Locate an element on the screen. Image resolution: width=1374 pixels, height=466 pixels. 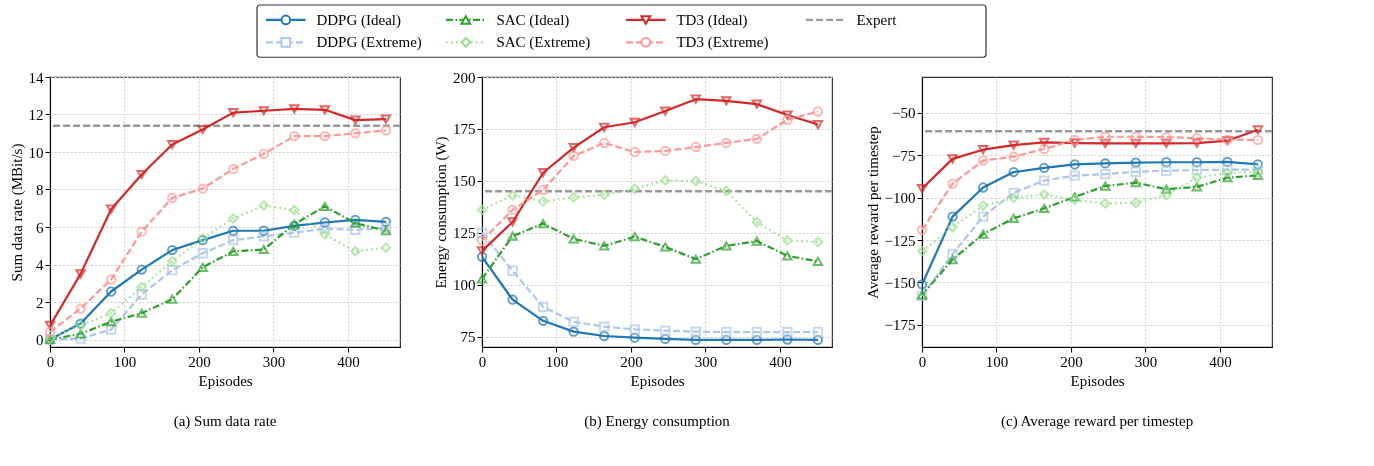
y-tick-label: 175 is located at coordinates (464, 129).